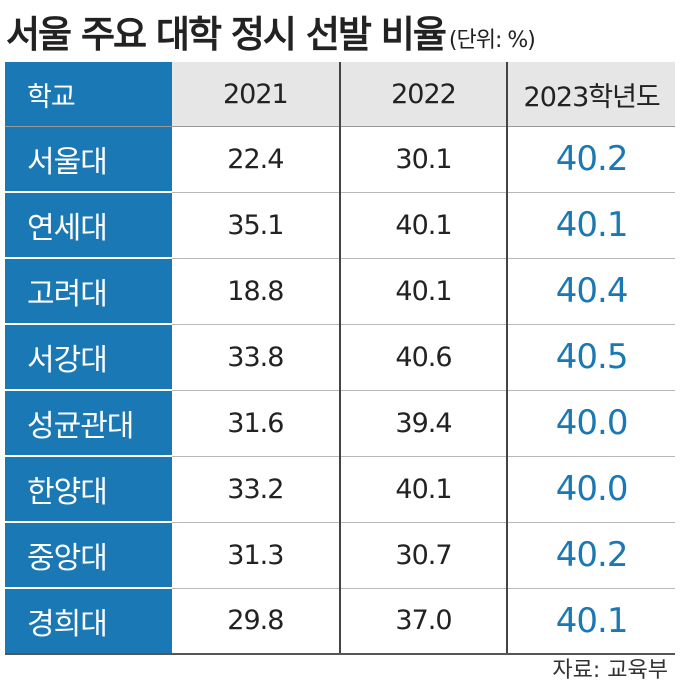 The width and height of the screenshot is (680, 689). I want to click on cell: 22.4, so click(256, 159).